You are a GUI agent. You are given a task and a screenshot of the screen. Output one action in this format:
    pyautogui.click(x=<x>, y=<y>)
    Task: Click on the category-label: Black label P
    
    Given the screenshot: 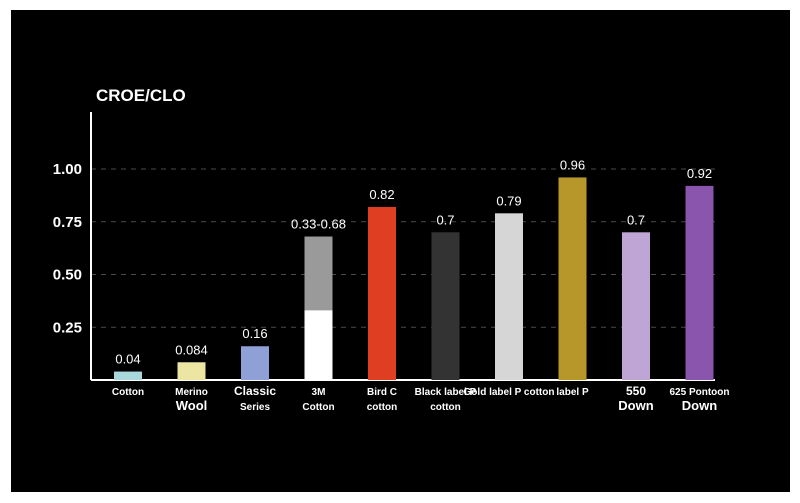 What is the action you would take?
    pyautogui.click(x=446, y=392)
    